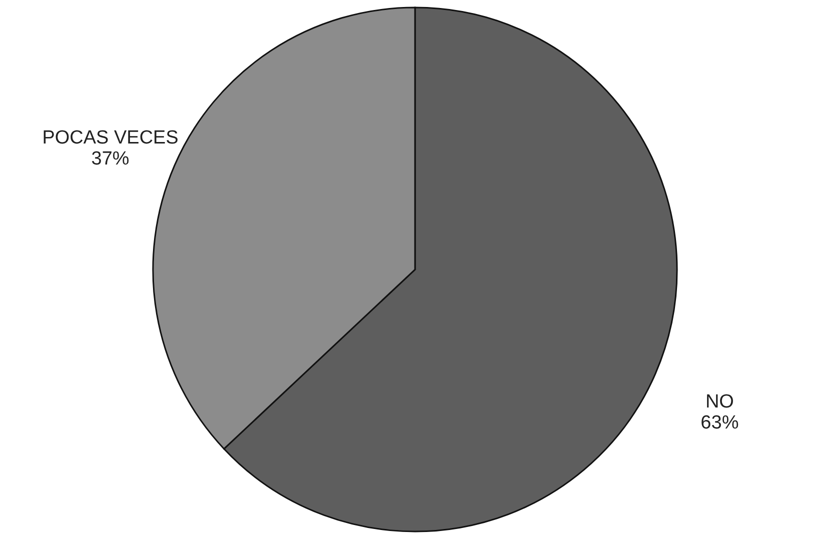  What do you see at coordinates (110, 159) in the screenshot?
I see `data-label: 37%` at bounding box center [110, 159].